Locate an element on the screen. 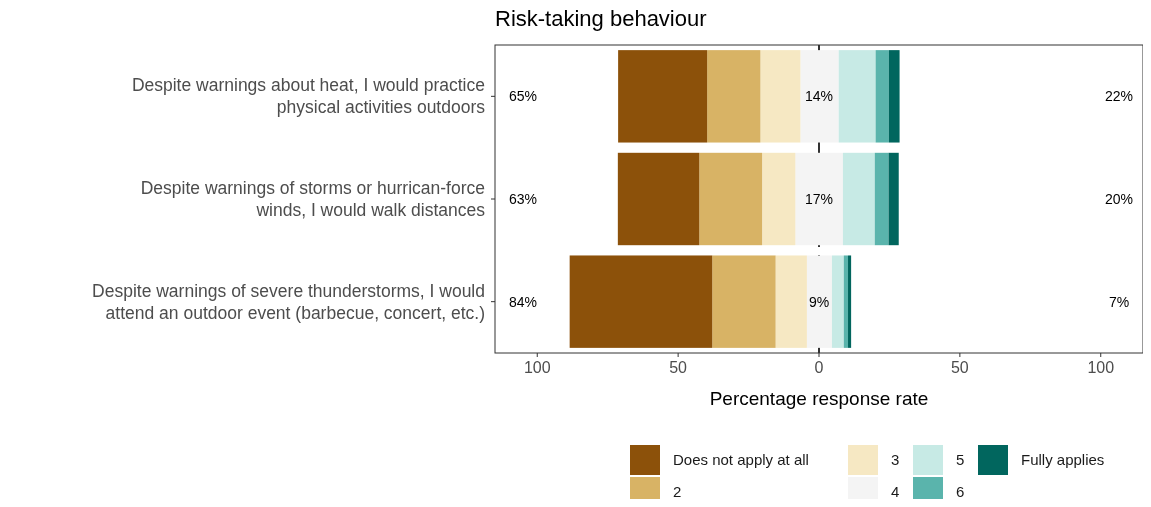 This screenshot has width=1151, height=507. annotation: 7% is located at coordinates (1119, 301).